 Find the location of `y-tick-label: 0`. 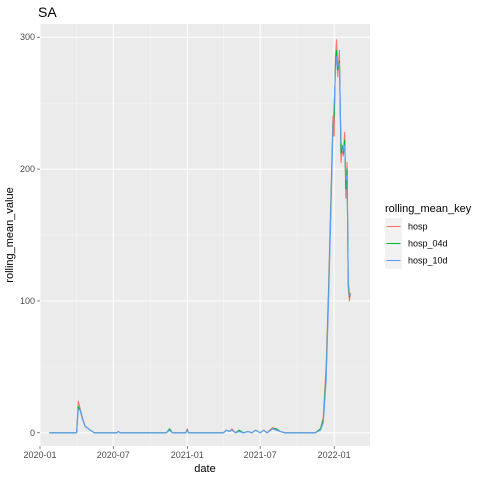

y-tick-label: 0 is located at coordinates (32, 433).